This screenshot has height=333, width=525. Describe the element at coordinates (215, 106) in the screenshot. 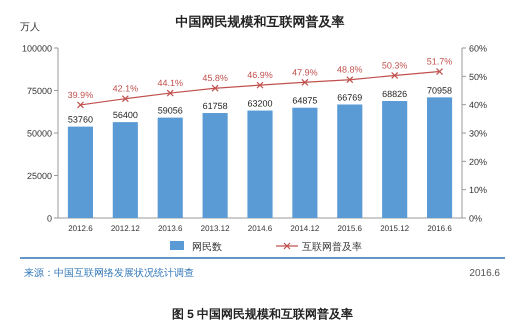

I see `data-label: 61758` at that location.